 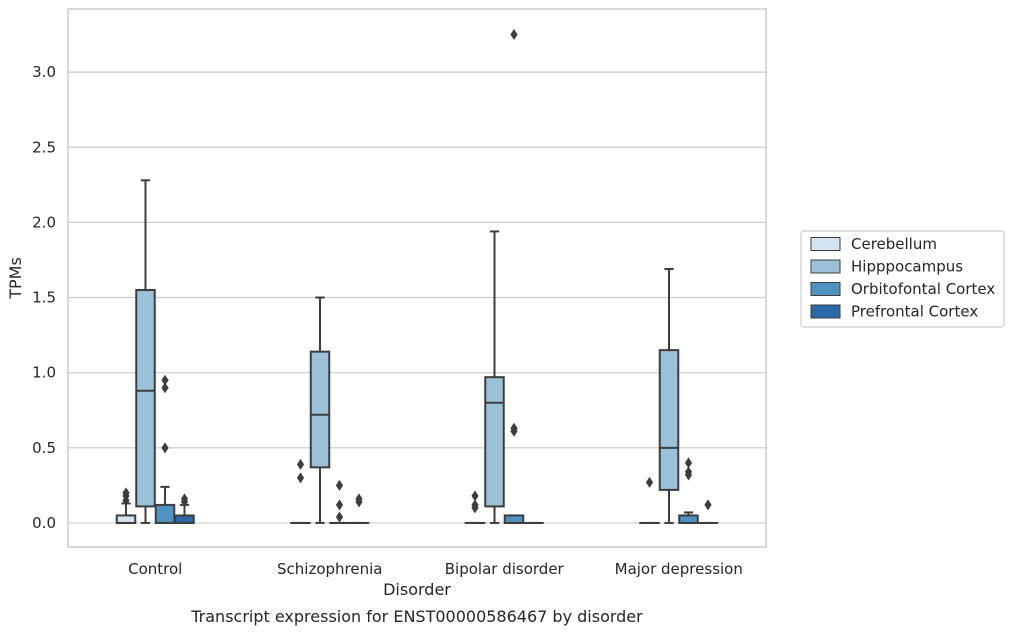 I want to click on y-axis-label: TPMs, so click(x=15, y=278).